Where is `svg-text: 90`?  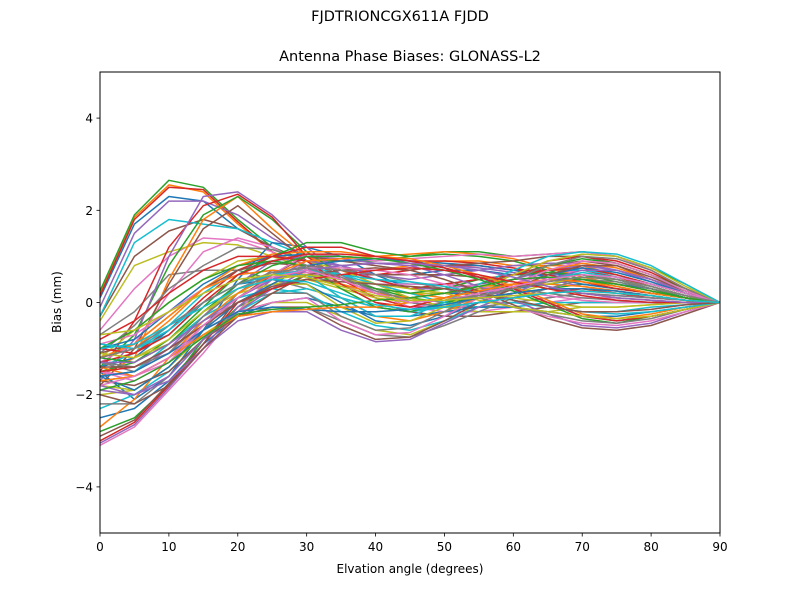
svg-text: 90 is located at coordinates (719, 547).